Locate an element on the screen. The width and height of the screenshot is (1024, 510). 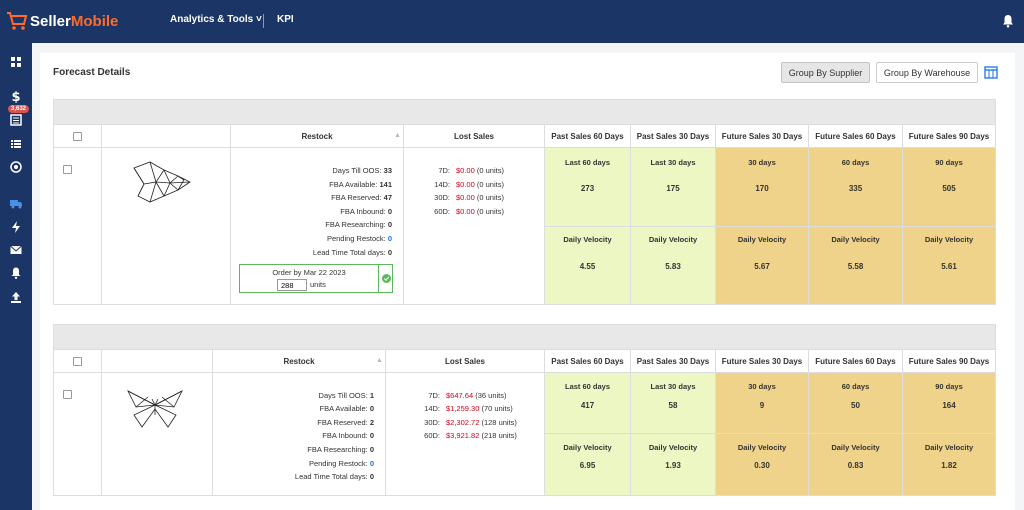
dollar-icon: $ is located at coordinates (16, 96).